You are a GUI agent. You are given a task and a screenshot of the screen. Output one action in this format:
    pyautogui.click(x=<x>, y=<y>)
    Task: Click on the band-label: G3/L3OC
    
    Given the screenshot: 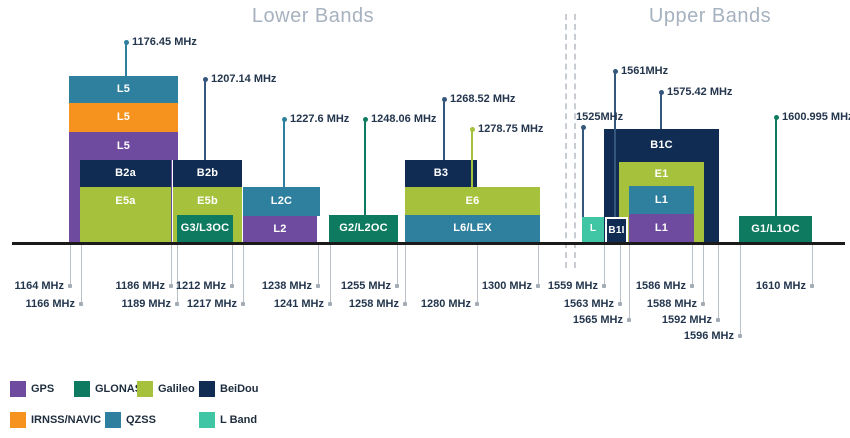 What is the action you would take?
    pyautogui.click(x=205, y=228)
    